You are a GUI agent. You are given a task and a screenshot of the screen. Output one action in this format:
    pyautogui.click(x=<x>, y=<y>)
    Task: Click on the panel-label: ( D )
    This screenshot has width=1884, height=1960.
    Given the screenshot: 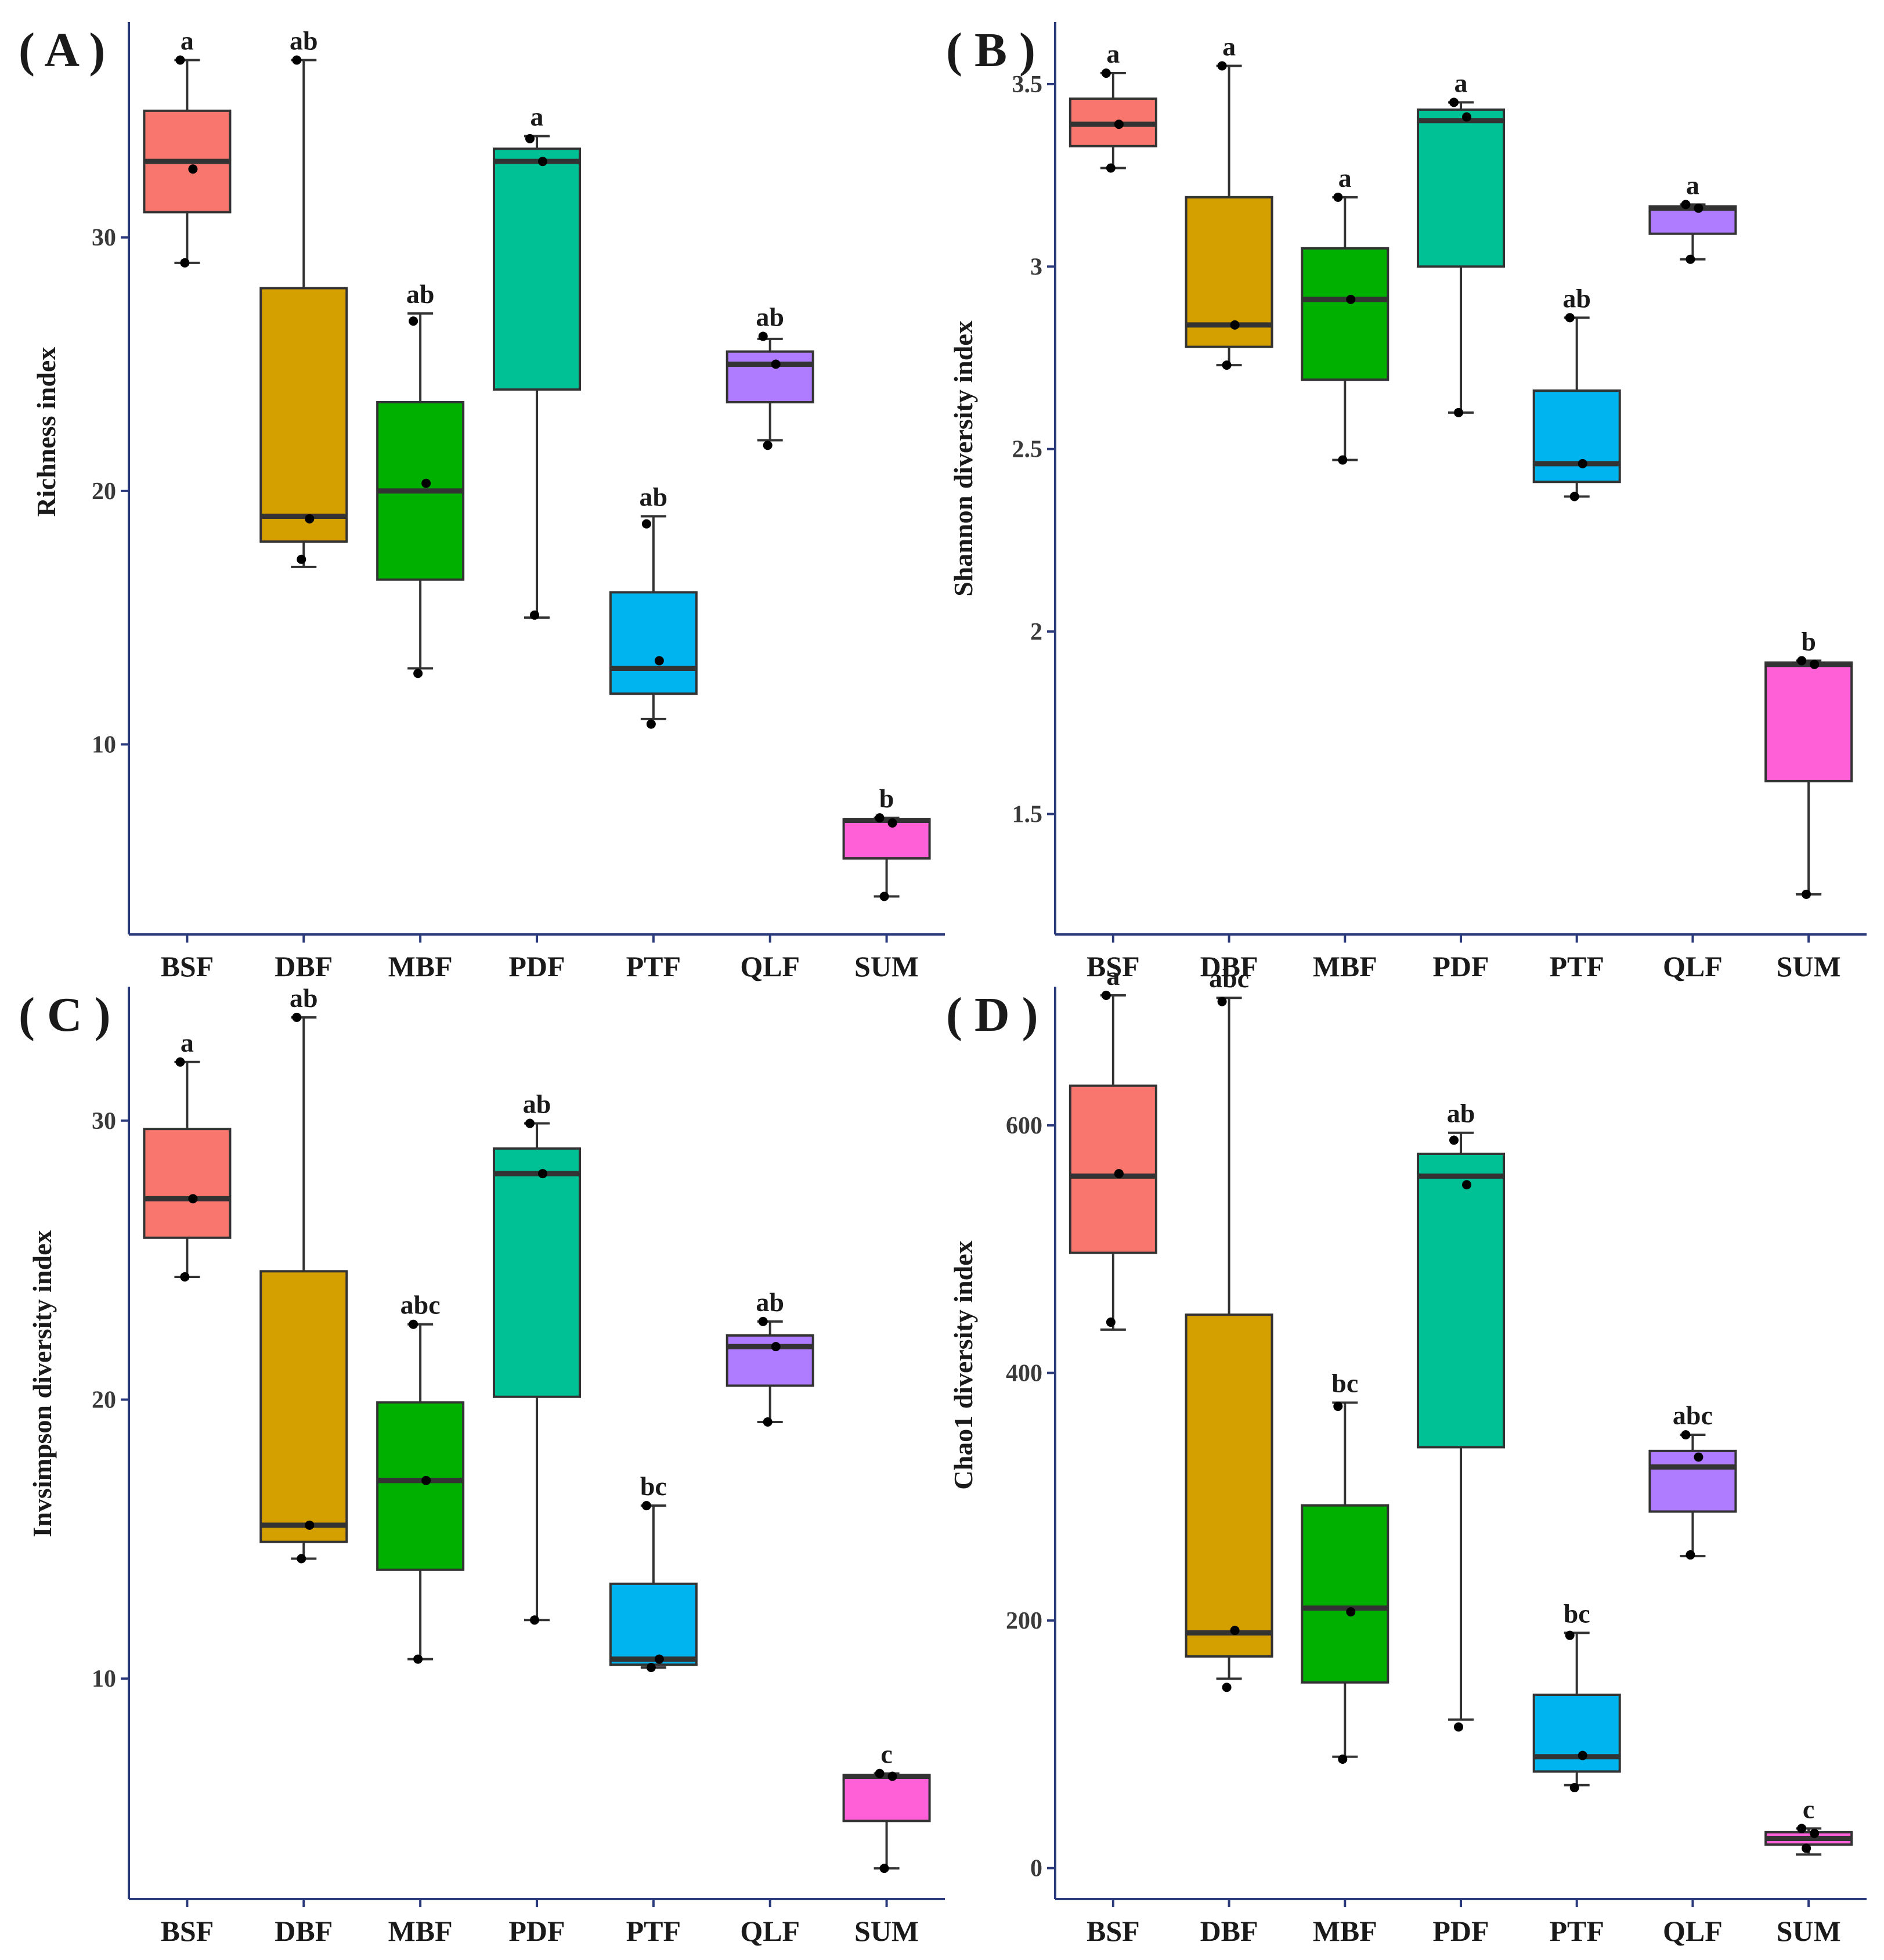 What is the action you would take?
    pyautogui.click(x=992, y=1015)
    